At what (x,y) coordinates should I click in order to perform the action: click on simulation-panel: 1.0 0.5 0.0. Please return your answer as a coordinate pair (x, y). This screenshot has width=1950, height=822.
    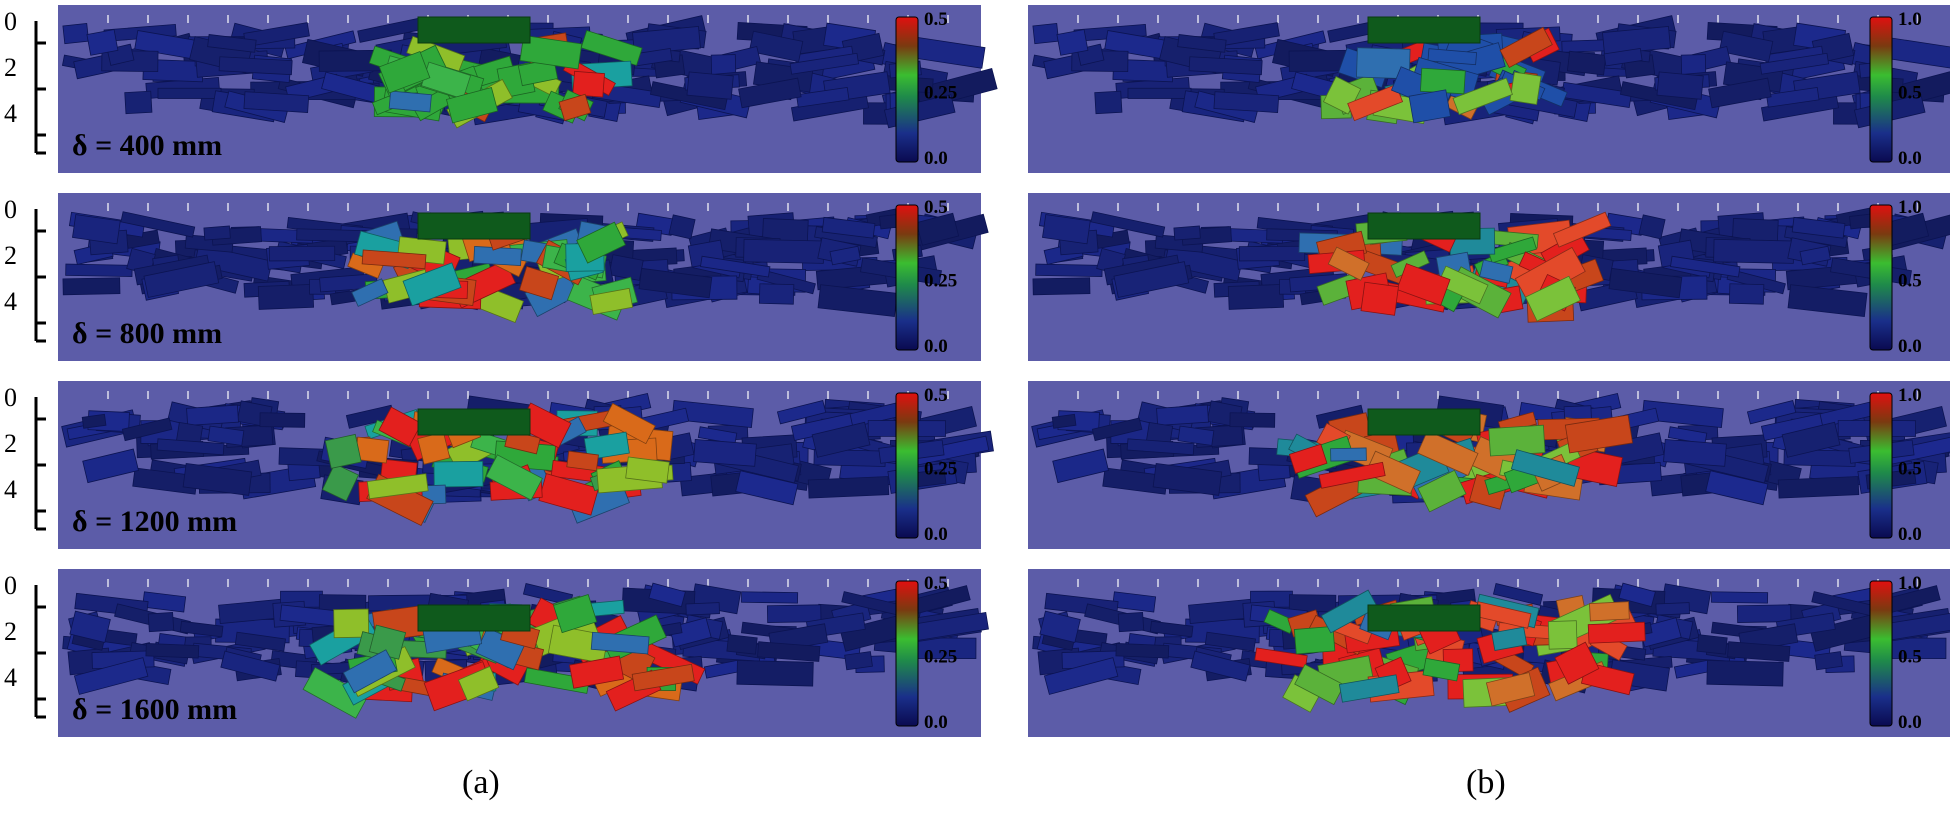
    Looking at the image, I should click on (1489, 653).